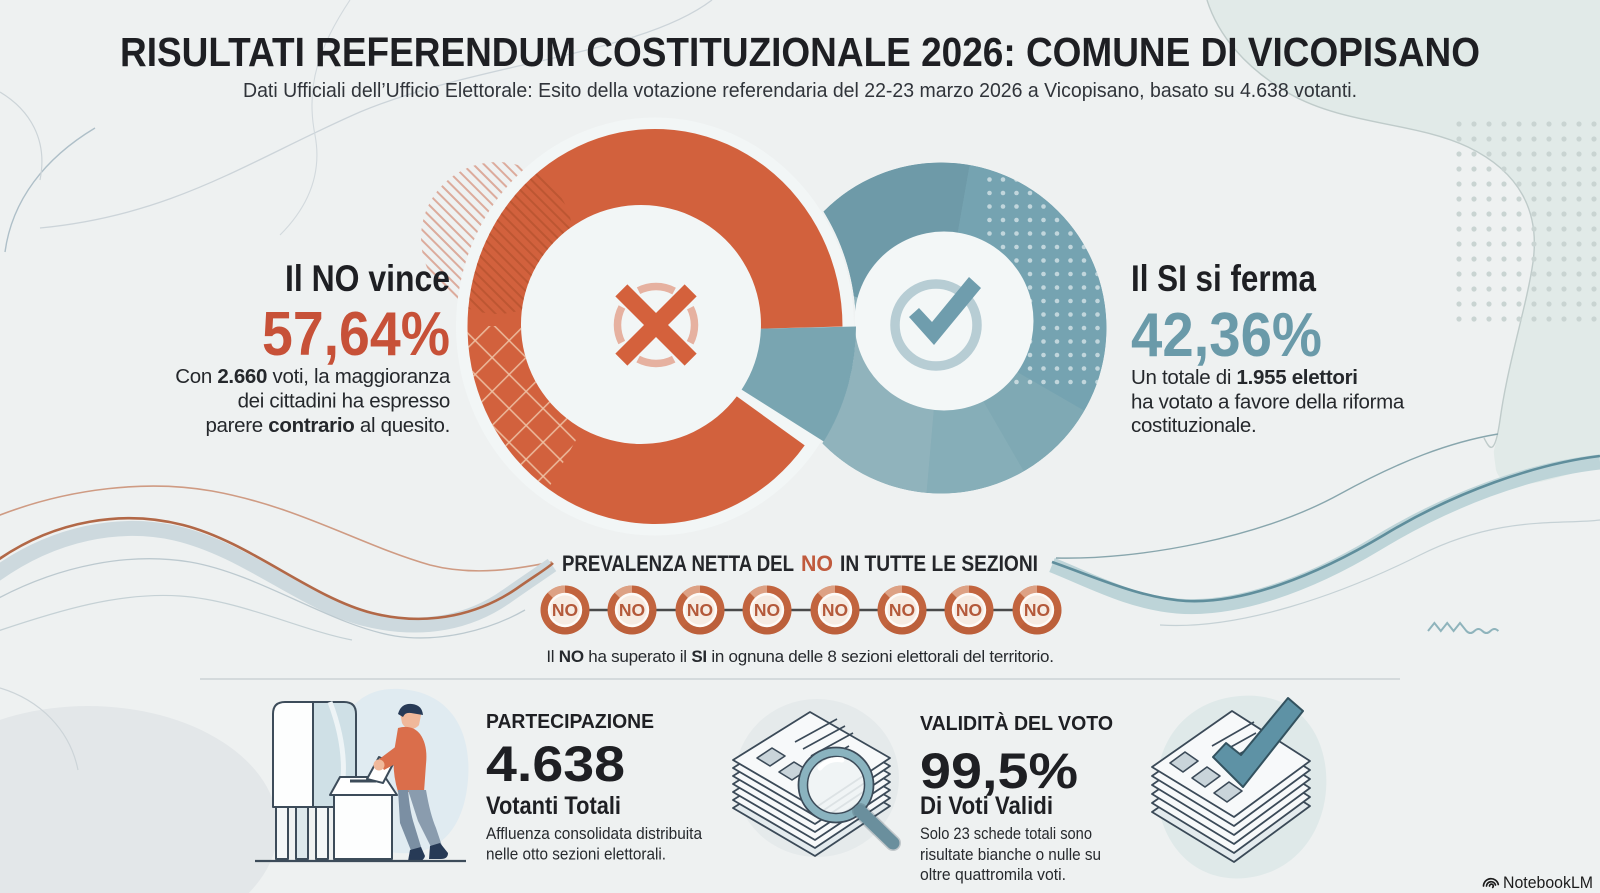 The image size is (1600, 893). What do you see at coordinates (1223, 278) in the screenshot?
I see `svg-text: Il SI si ferma` at bounding box center [1223, 278].